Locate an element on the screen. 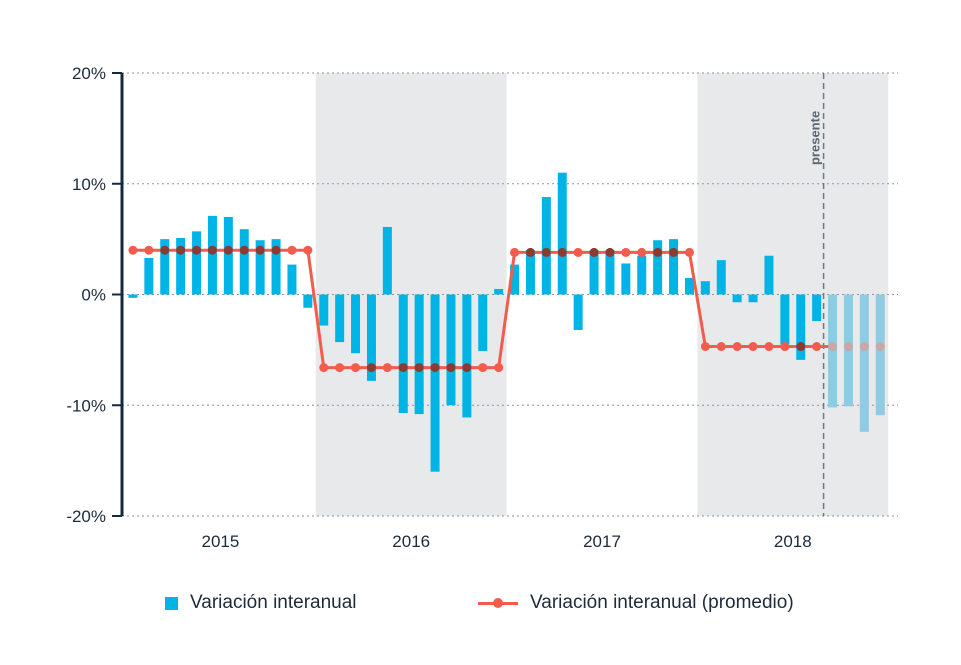 The height and width of the screenshot is (665, 961). legend-line-label: Variación interanual (promedio) is located at coordinates (662, 602).